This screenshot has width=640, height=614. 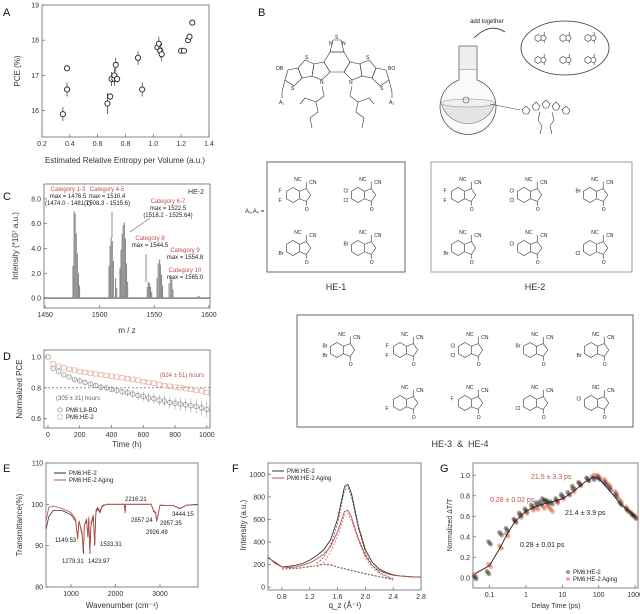 What do you see at coordinates (465, 371) in the screenshot?
I see `he-3-4-box` at bounding box center [465, 371].